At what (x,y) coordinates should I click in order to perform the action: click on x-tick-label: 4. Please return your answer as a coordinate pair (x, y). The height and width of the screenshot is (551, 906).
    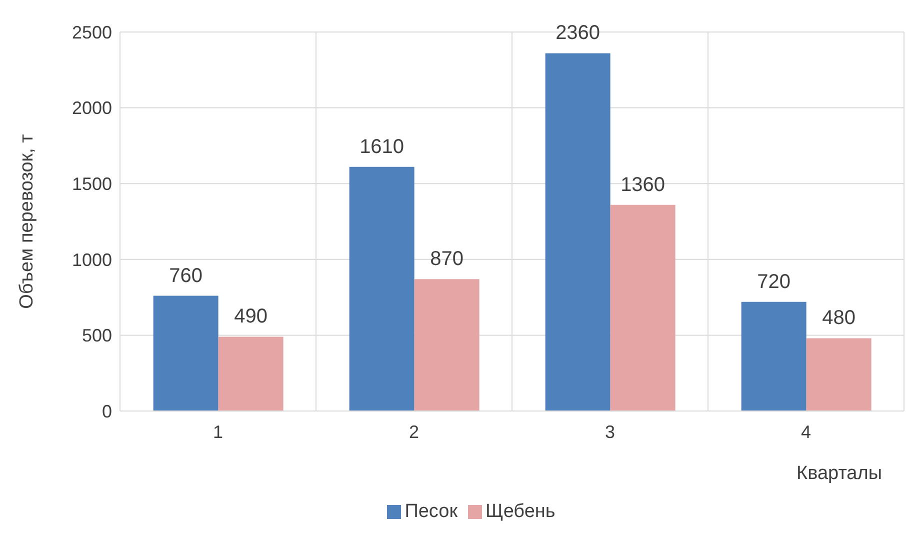
    Looking at the image, I should click on (806, 432).